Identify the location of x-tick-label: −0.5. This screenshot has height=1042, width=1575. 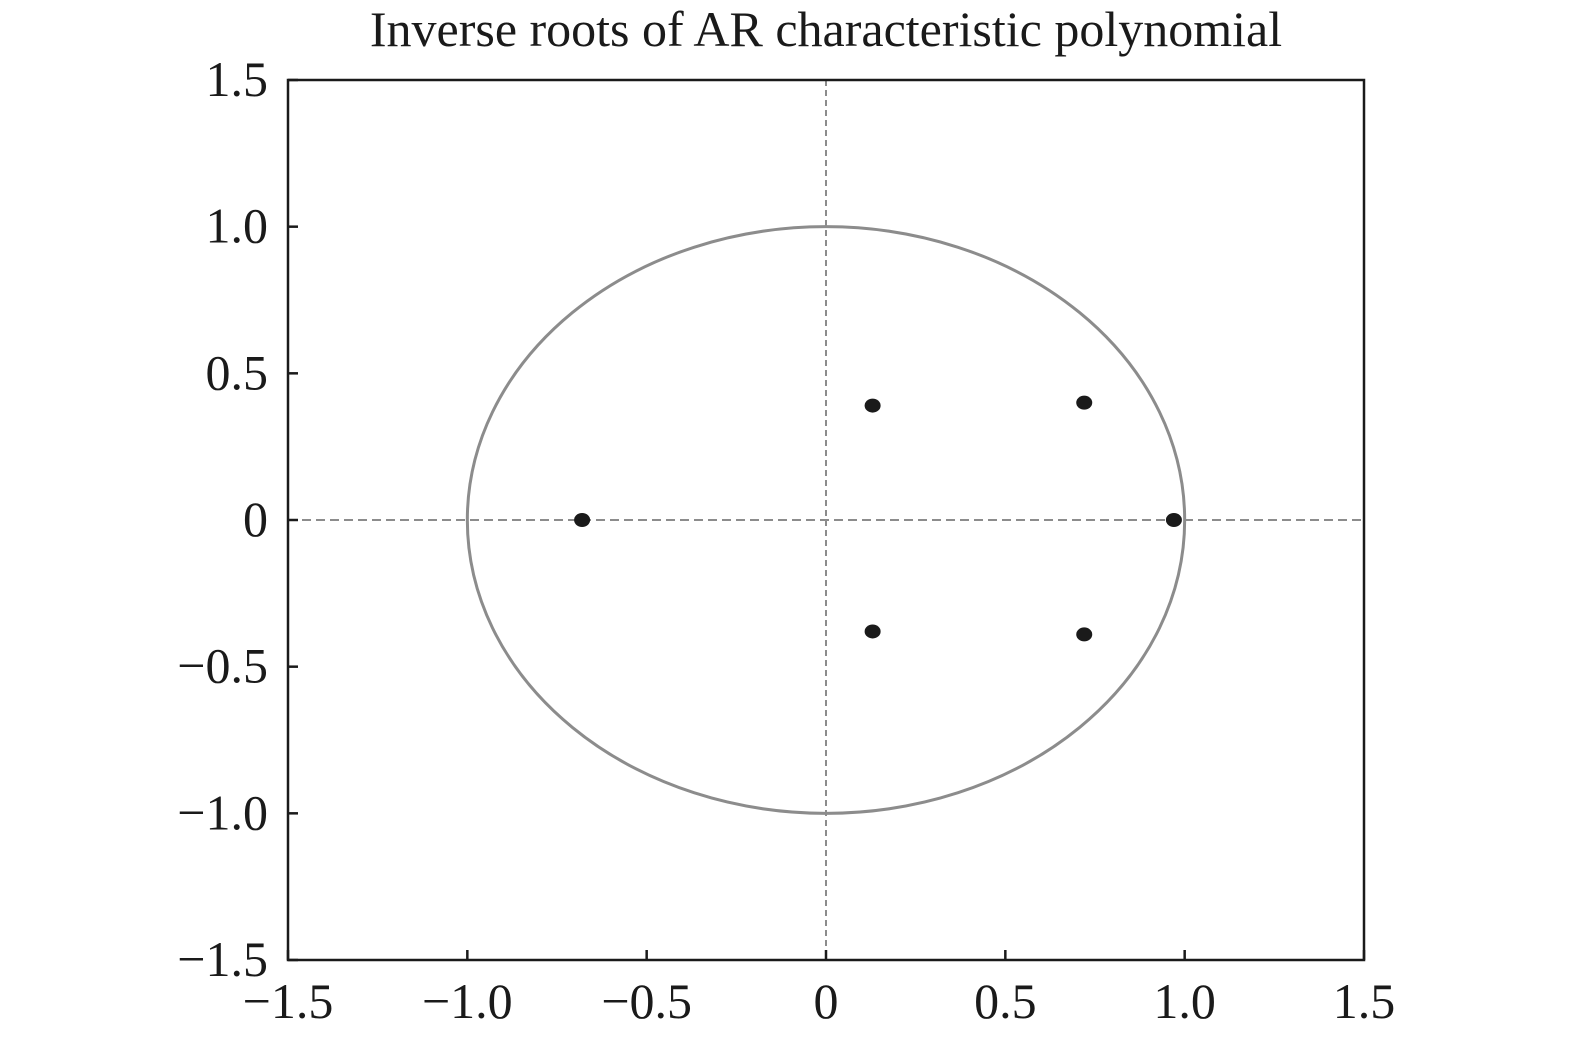
(646, 1001).